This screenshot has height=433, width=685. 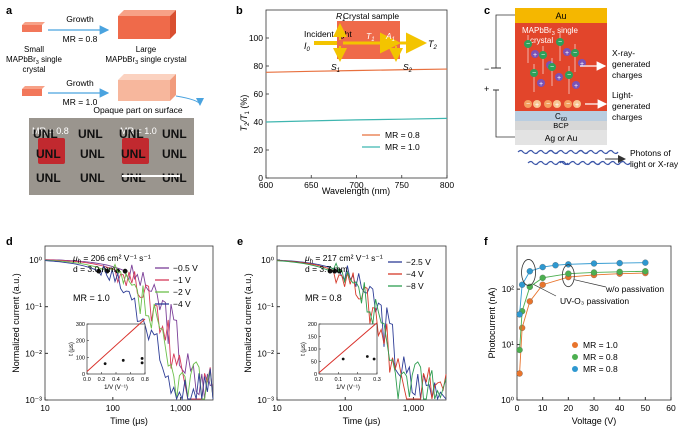 What do you see at coordinates (541, 40) in the screenshot?
I see `crystal-label-2: crystal` at bounding box center [541, 40].